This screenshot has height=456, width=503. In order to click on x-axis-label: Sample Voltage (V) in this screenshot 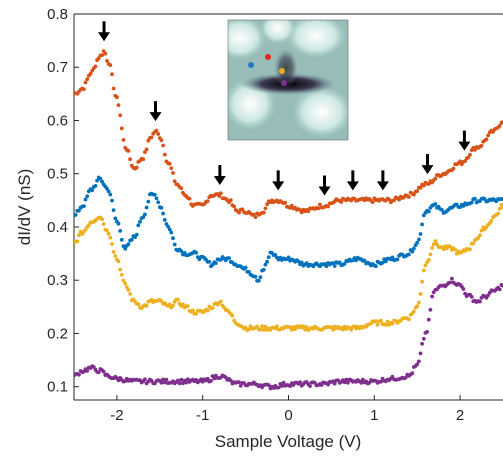, I will do `click(288, 441)`.